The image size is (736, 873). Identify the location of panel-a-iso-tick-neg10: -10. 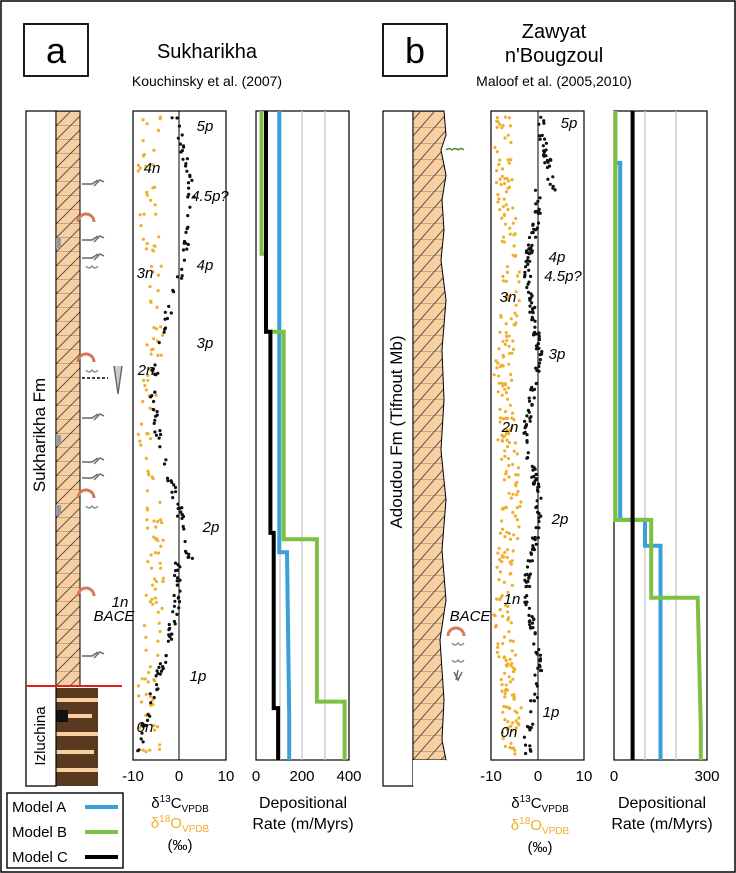
(133, 776).